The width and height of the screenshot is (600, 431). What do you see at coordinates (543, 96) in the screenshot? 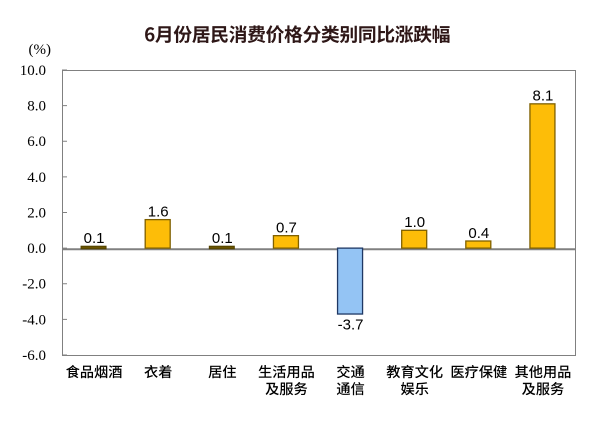
I see `svg-text: 8.1` at bounding box center [543, 96].